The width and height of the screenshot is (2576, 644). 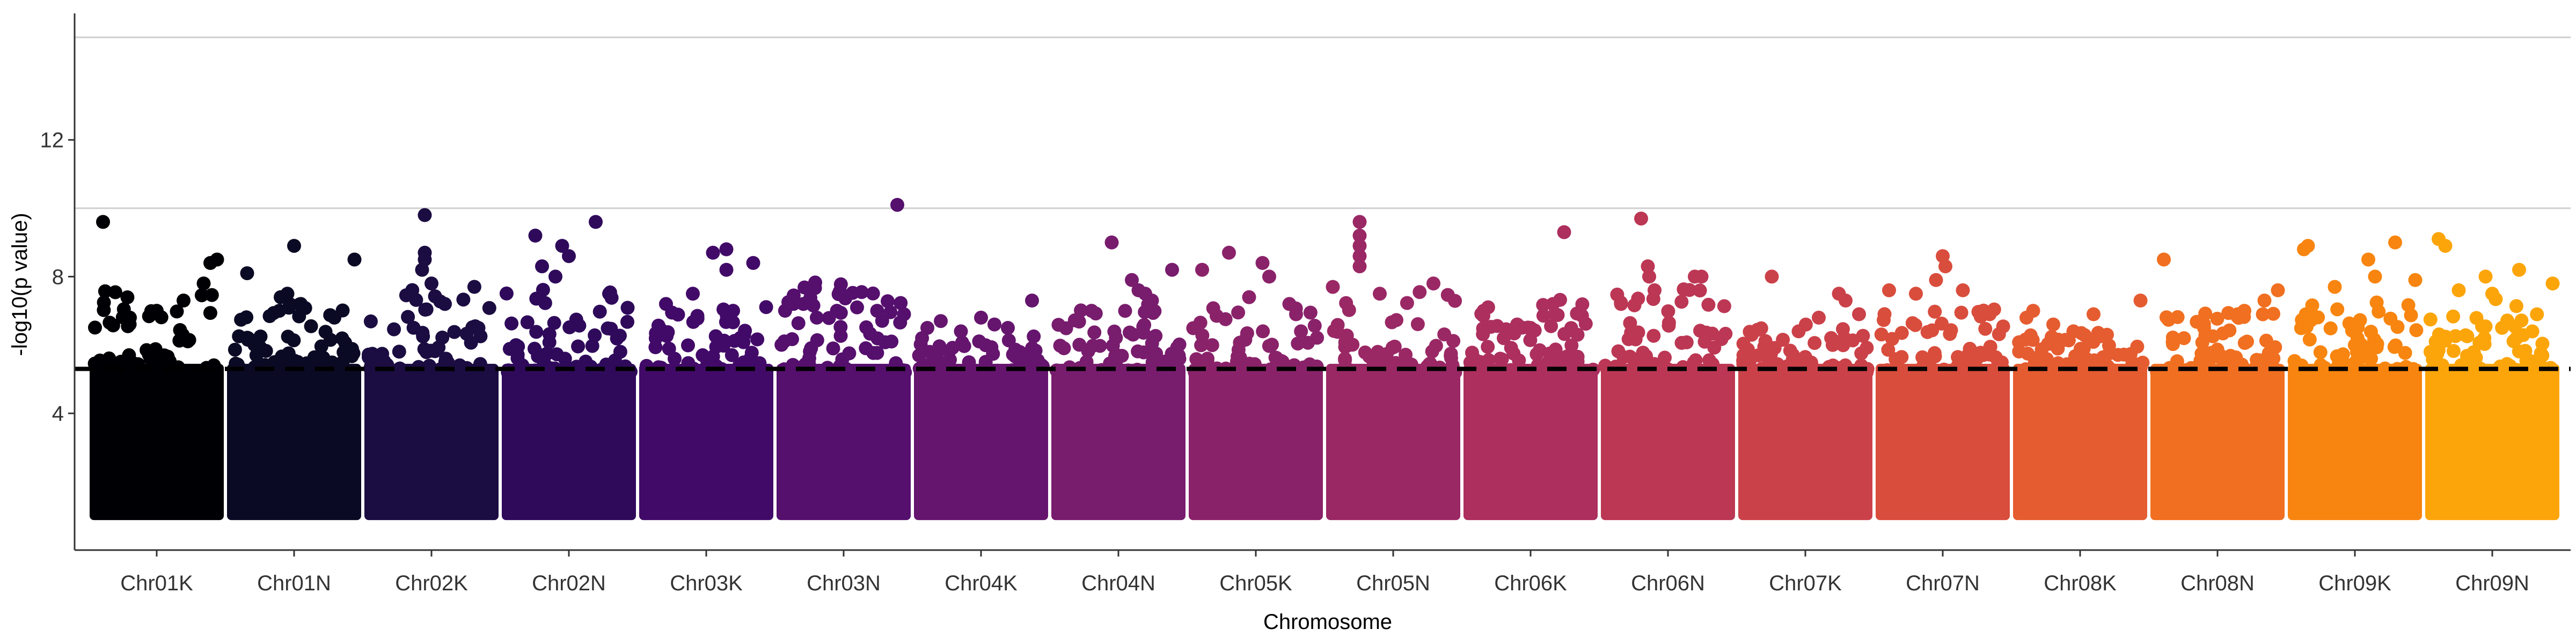 What do you see at coordinates (2217, 442) in the screenshot?
I see `point-cloud-chr08n` at bounding box center [2217, 442].